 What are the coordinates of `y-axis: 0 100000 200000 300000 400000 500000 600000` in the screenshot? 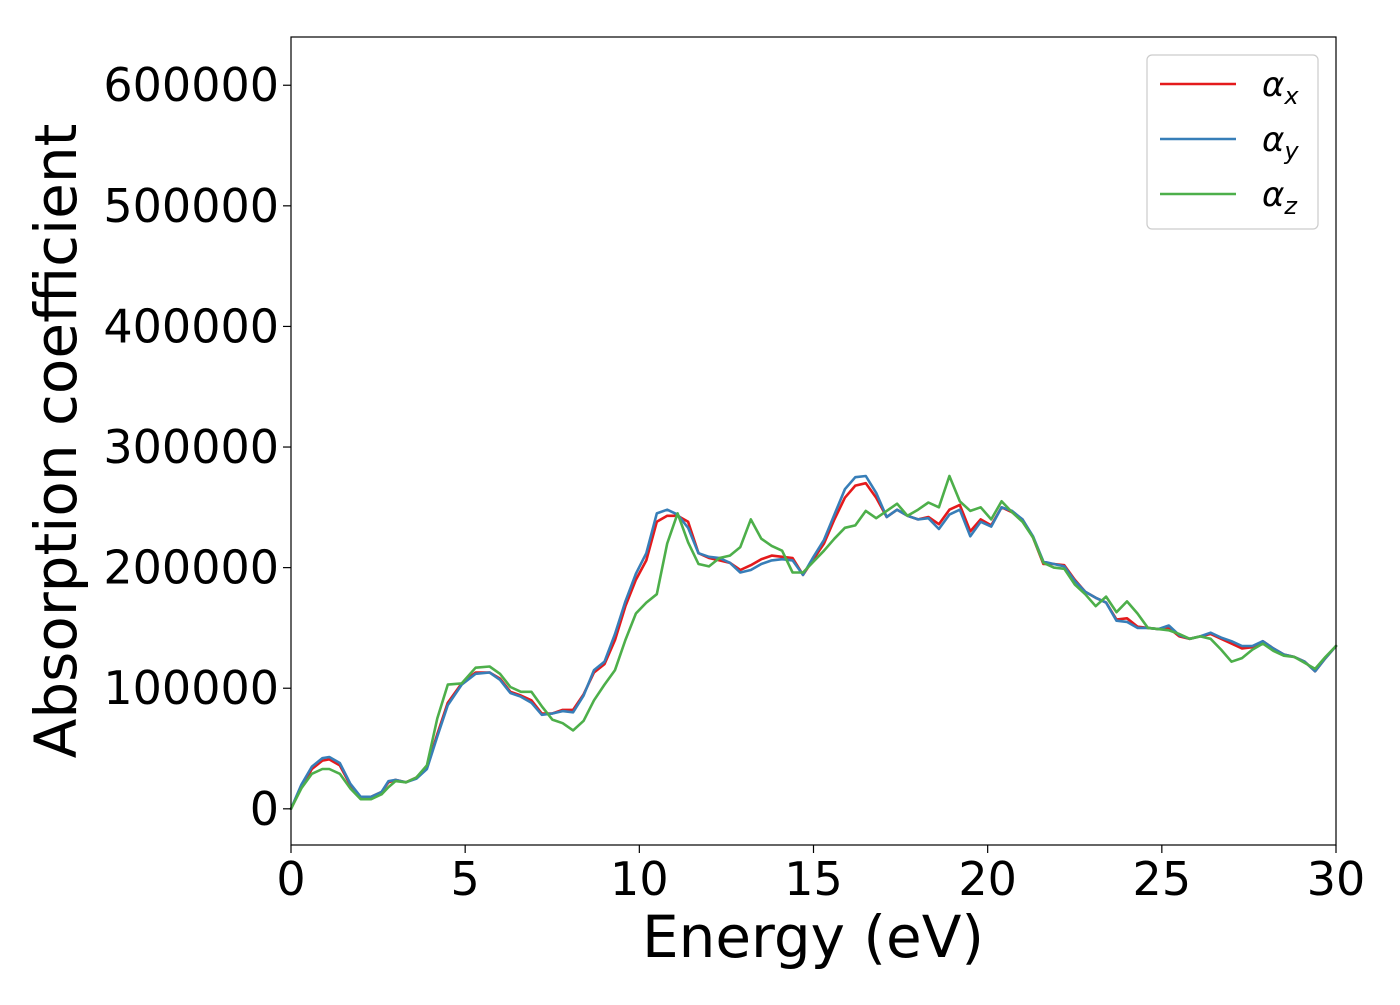 It's located at (197, 447).